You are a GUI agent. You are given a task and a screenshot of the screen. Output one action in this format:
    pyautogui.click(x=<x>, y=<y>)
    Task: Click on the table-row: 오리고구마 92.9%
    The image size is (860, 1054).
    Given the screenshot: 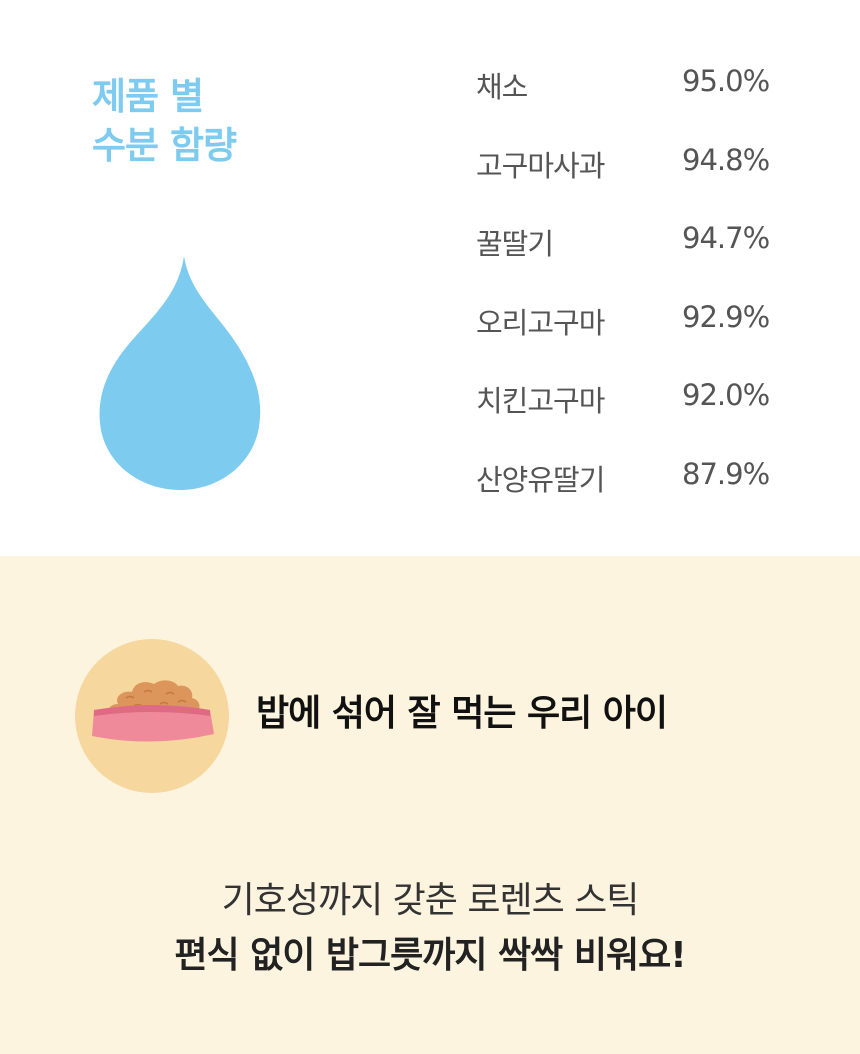 What is the action you would take?
    pyautogui.click(x=629, y=339)
    